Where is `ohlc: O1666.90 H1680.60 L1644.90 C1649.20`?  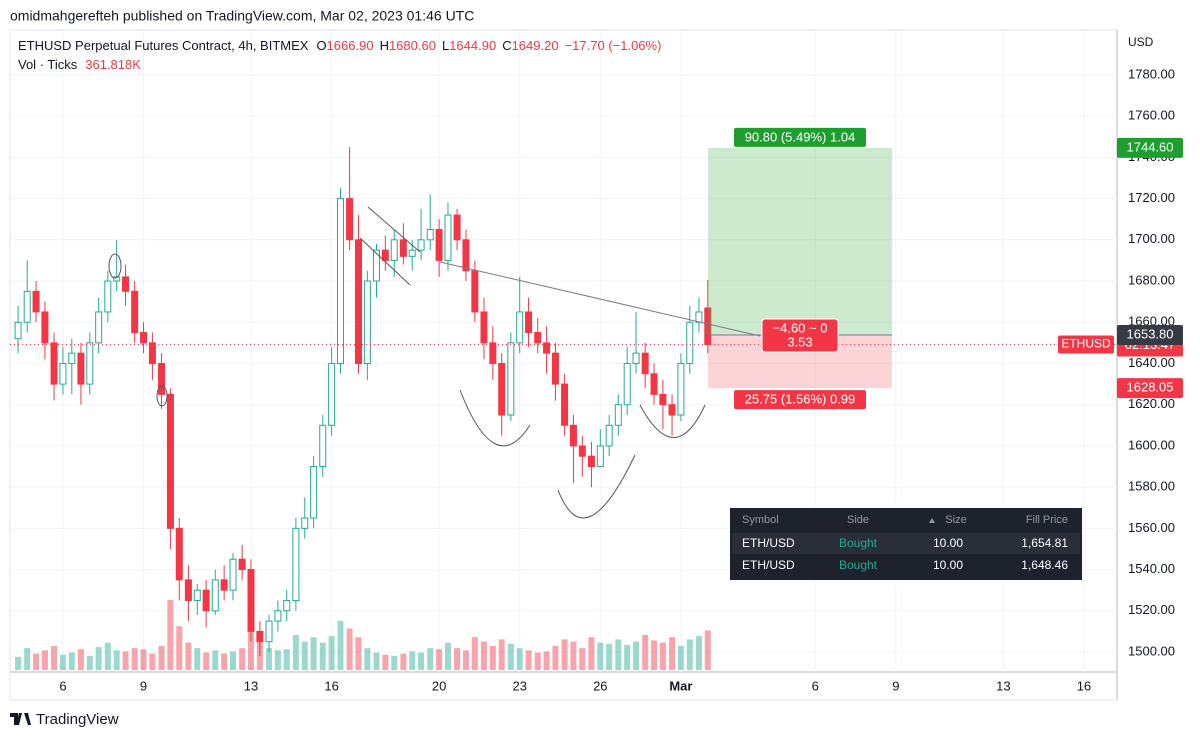 ohlc: O1666.90 H1680.60 L1644.90 C1649.20 is located at coordinates (437, 45).